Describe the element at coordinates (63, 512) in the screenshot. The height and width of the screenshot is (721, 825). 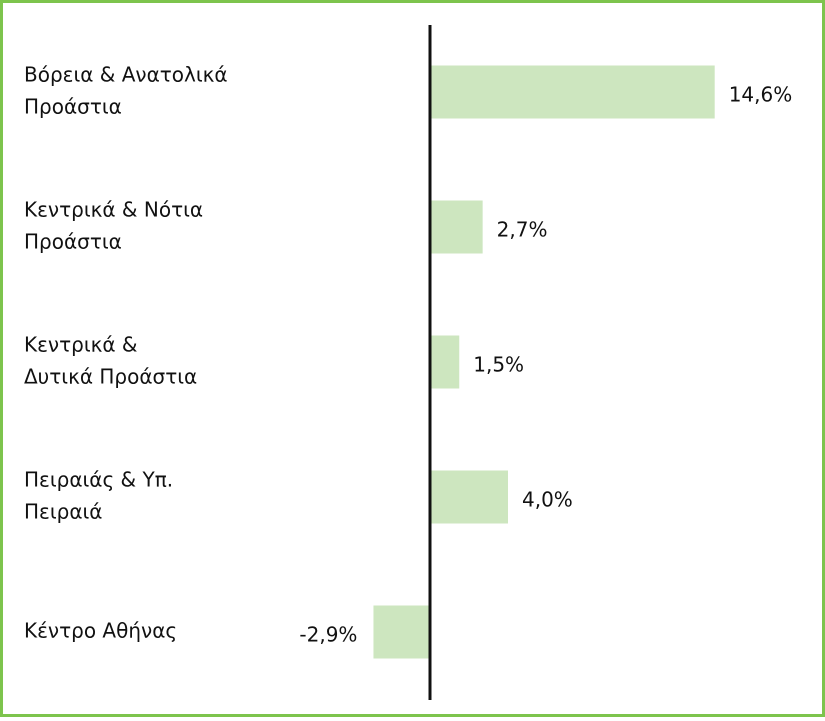
I see `y-tick-label: Πειραιά` at that location.